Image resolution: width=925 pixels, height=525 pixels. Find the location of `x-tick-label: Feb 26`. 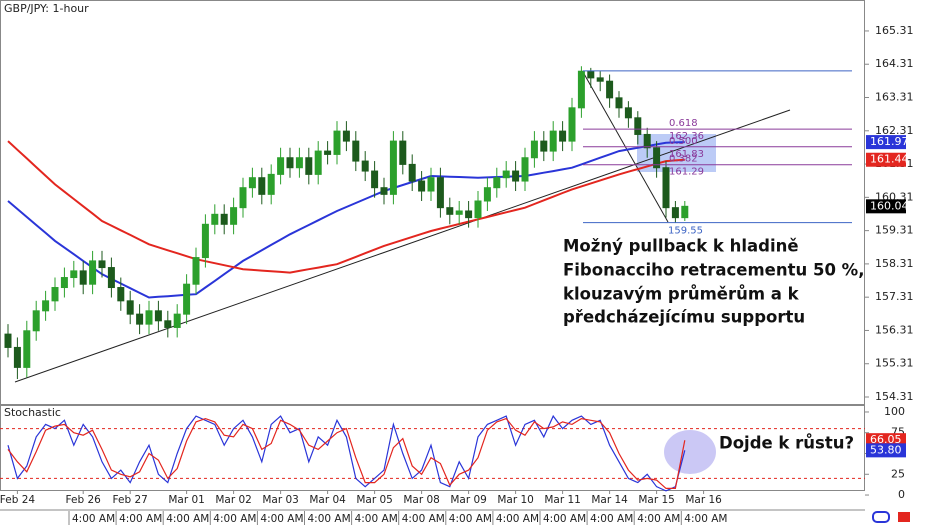

x-tick-label: Feb 26 is located at coordinates (84, 500).